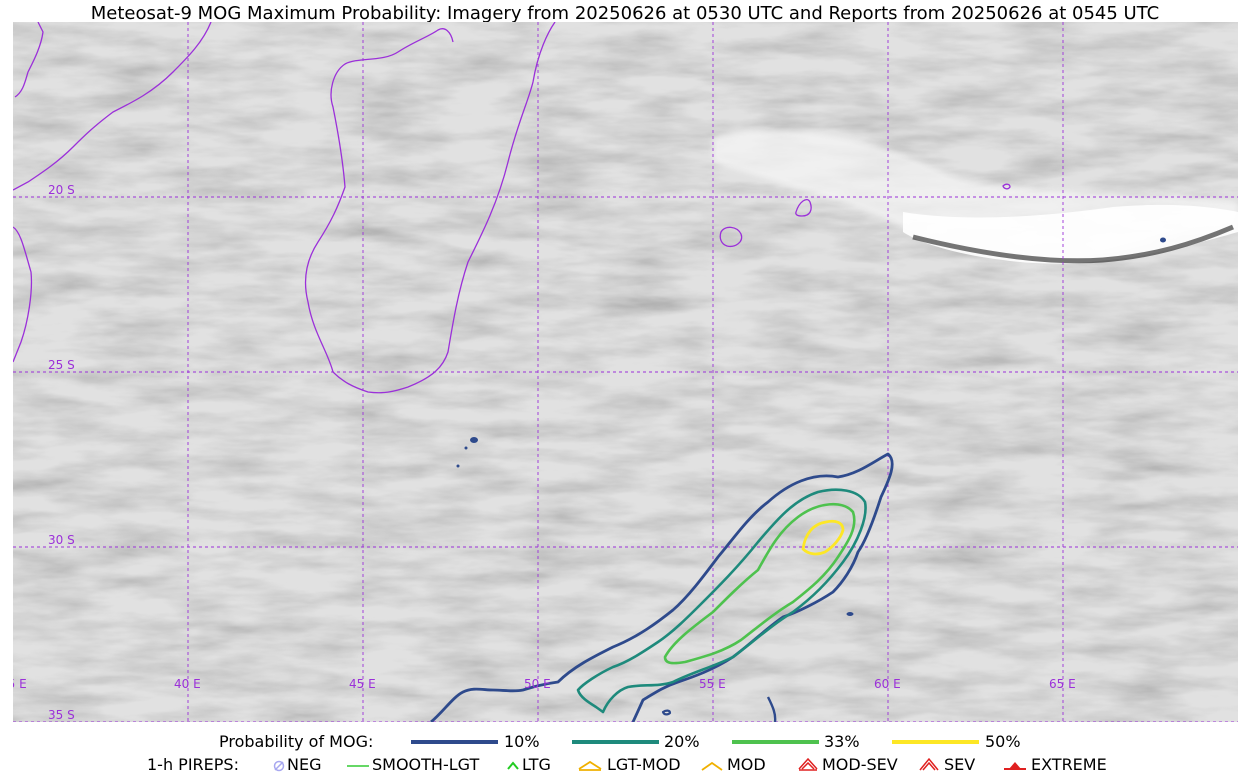  I want to click on legend-pirep-mod: MOD, so click(746, 764).